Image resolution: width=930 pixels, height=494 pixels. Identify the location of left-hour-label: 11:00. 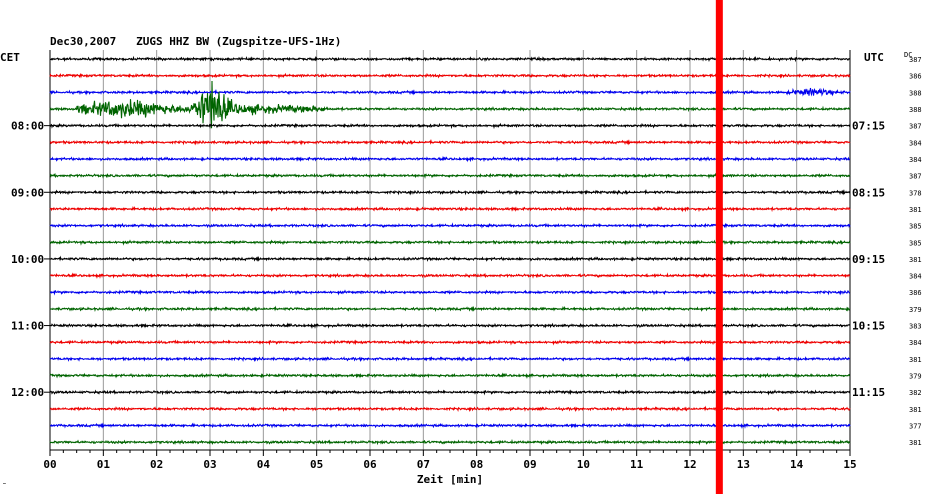
(27, 326).